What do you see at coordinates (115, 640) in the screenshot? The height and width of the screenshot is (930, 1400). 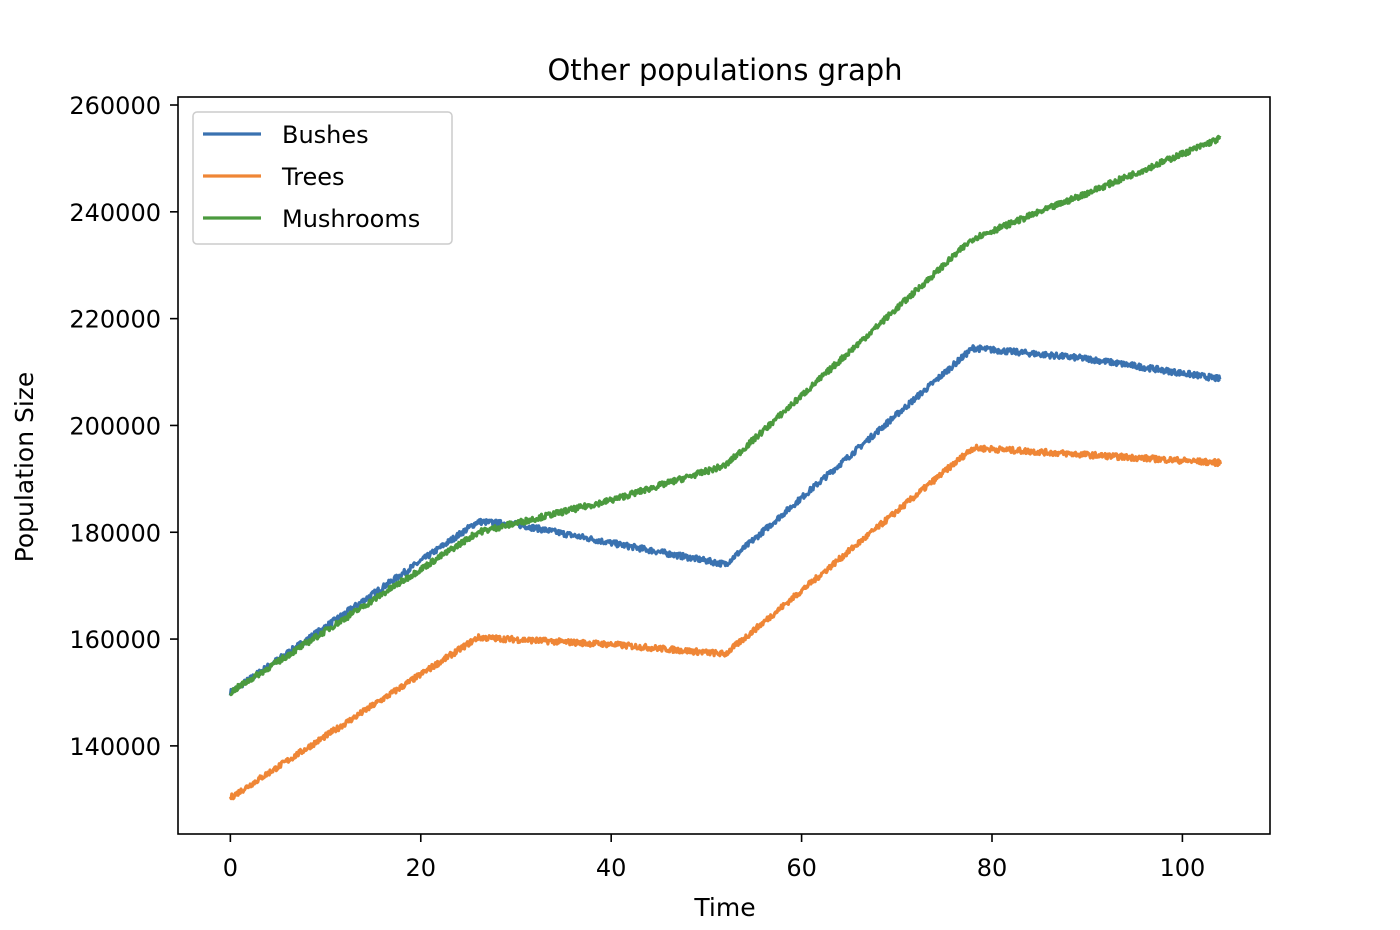 I see `y-tick-label: 160000` at bounding box center [115, 640].